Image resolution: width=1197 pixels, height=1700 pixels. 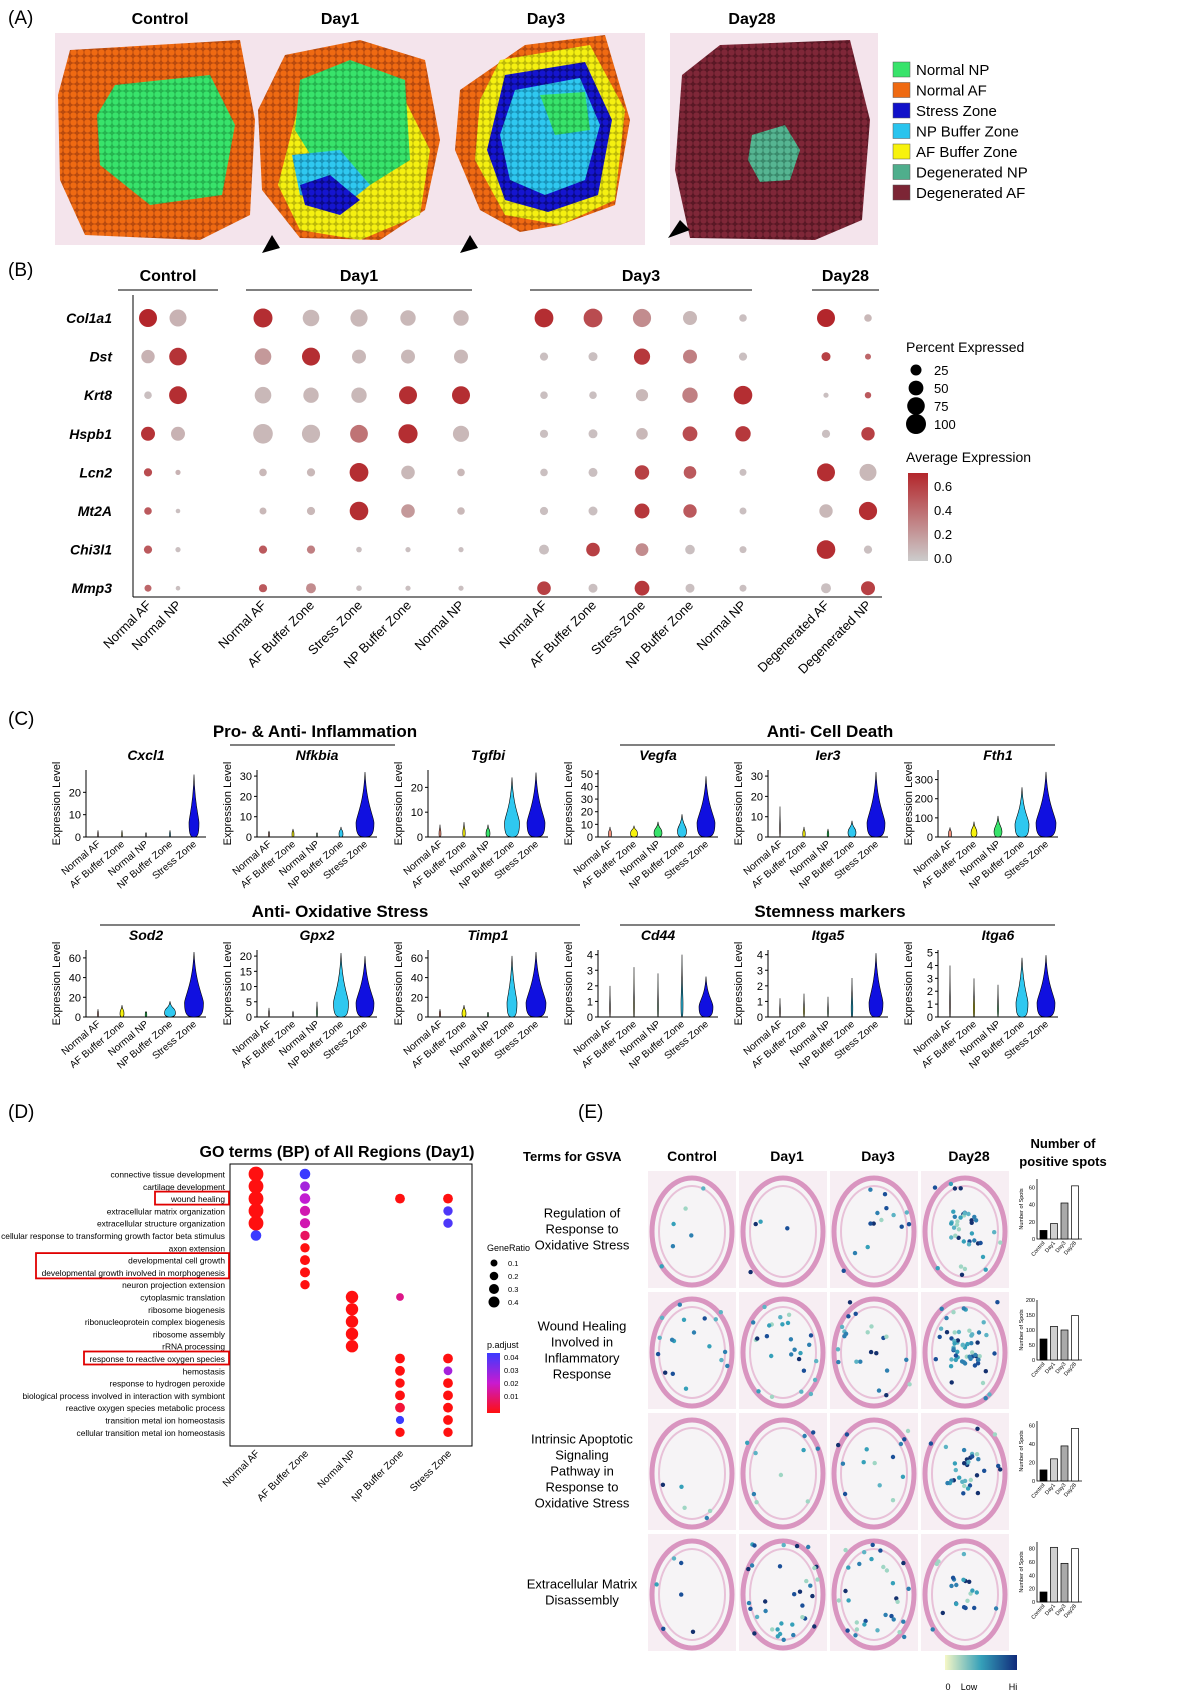 I want to click on dot-day3-hspb1-stress-zone, so click(x=642, y=434).